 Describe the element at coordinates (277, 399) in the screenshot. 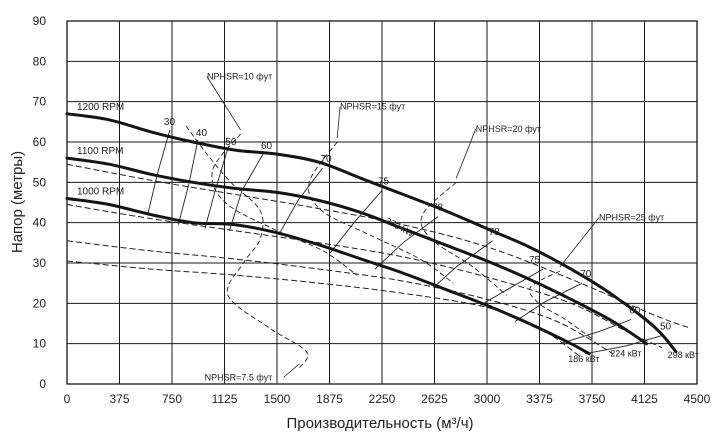

I see `x-tick-label: 1500` at that location.